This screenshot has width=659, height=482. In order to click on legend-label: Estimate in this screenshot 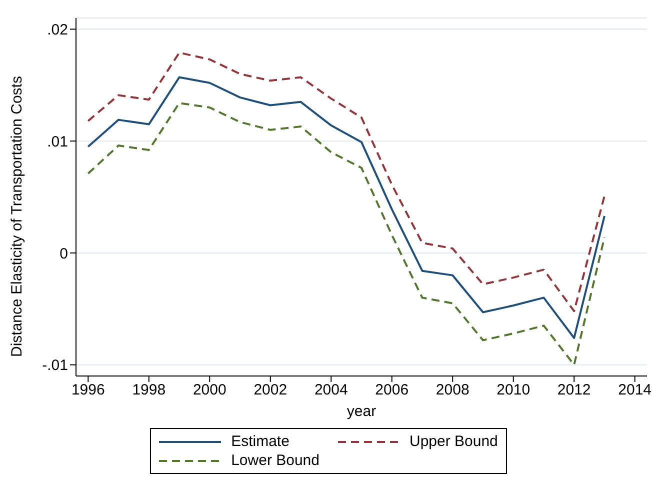, I will do `click(260, 441)`.